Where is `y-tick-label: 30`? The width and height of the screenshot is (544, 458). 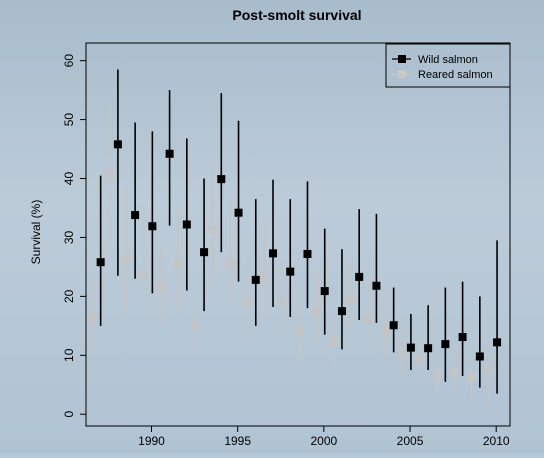
y-tick-label: 30 is located at coordinates (69, 237).